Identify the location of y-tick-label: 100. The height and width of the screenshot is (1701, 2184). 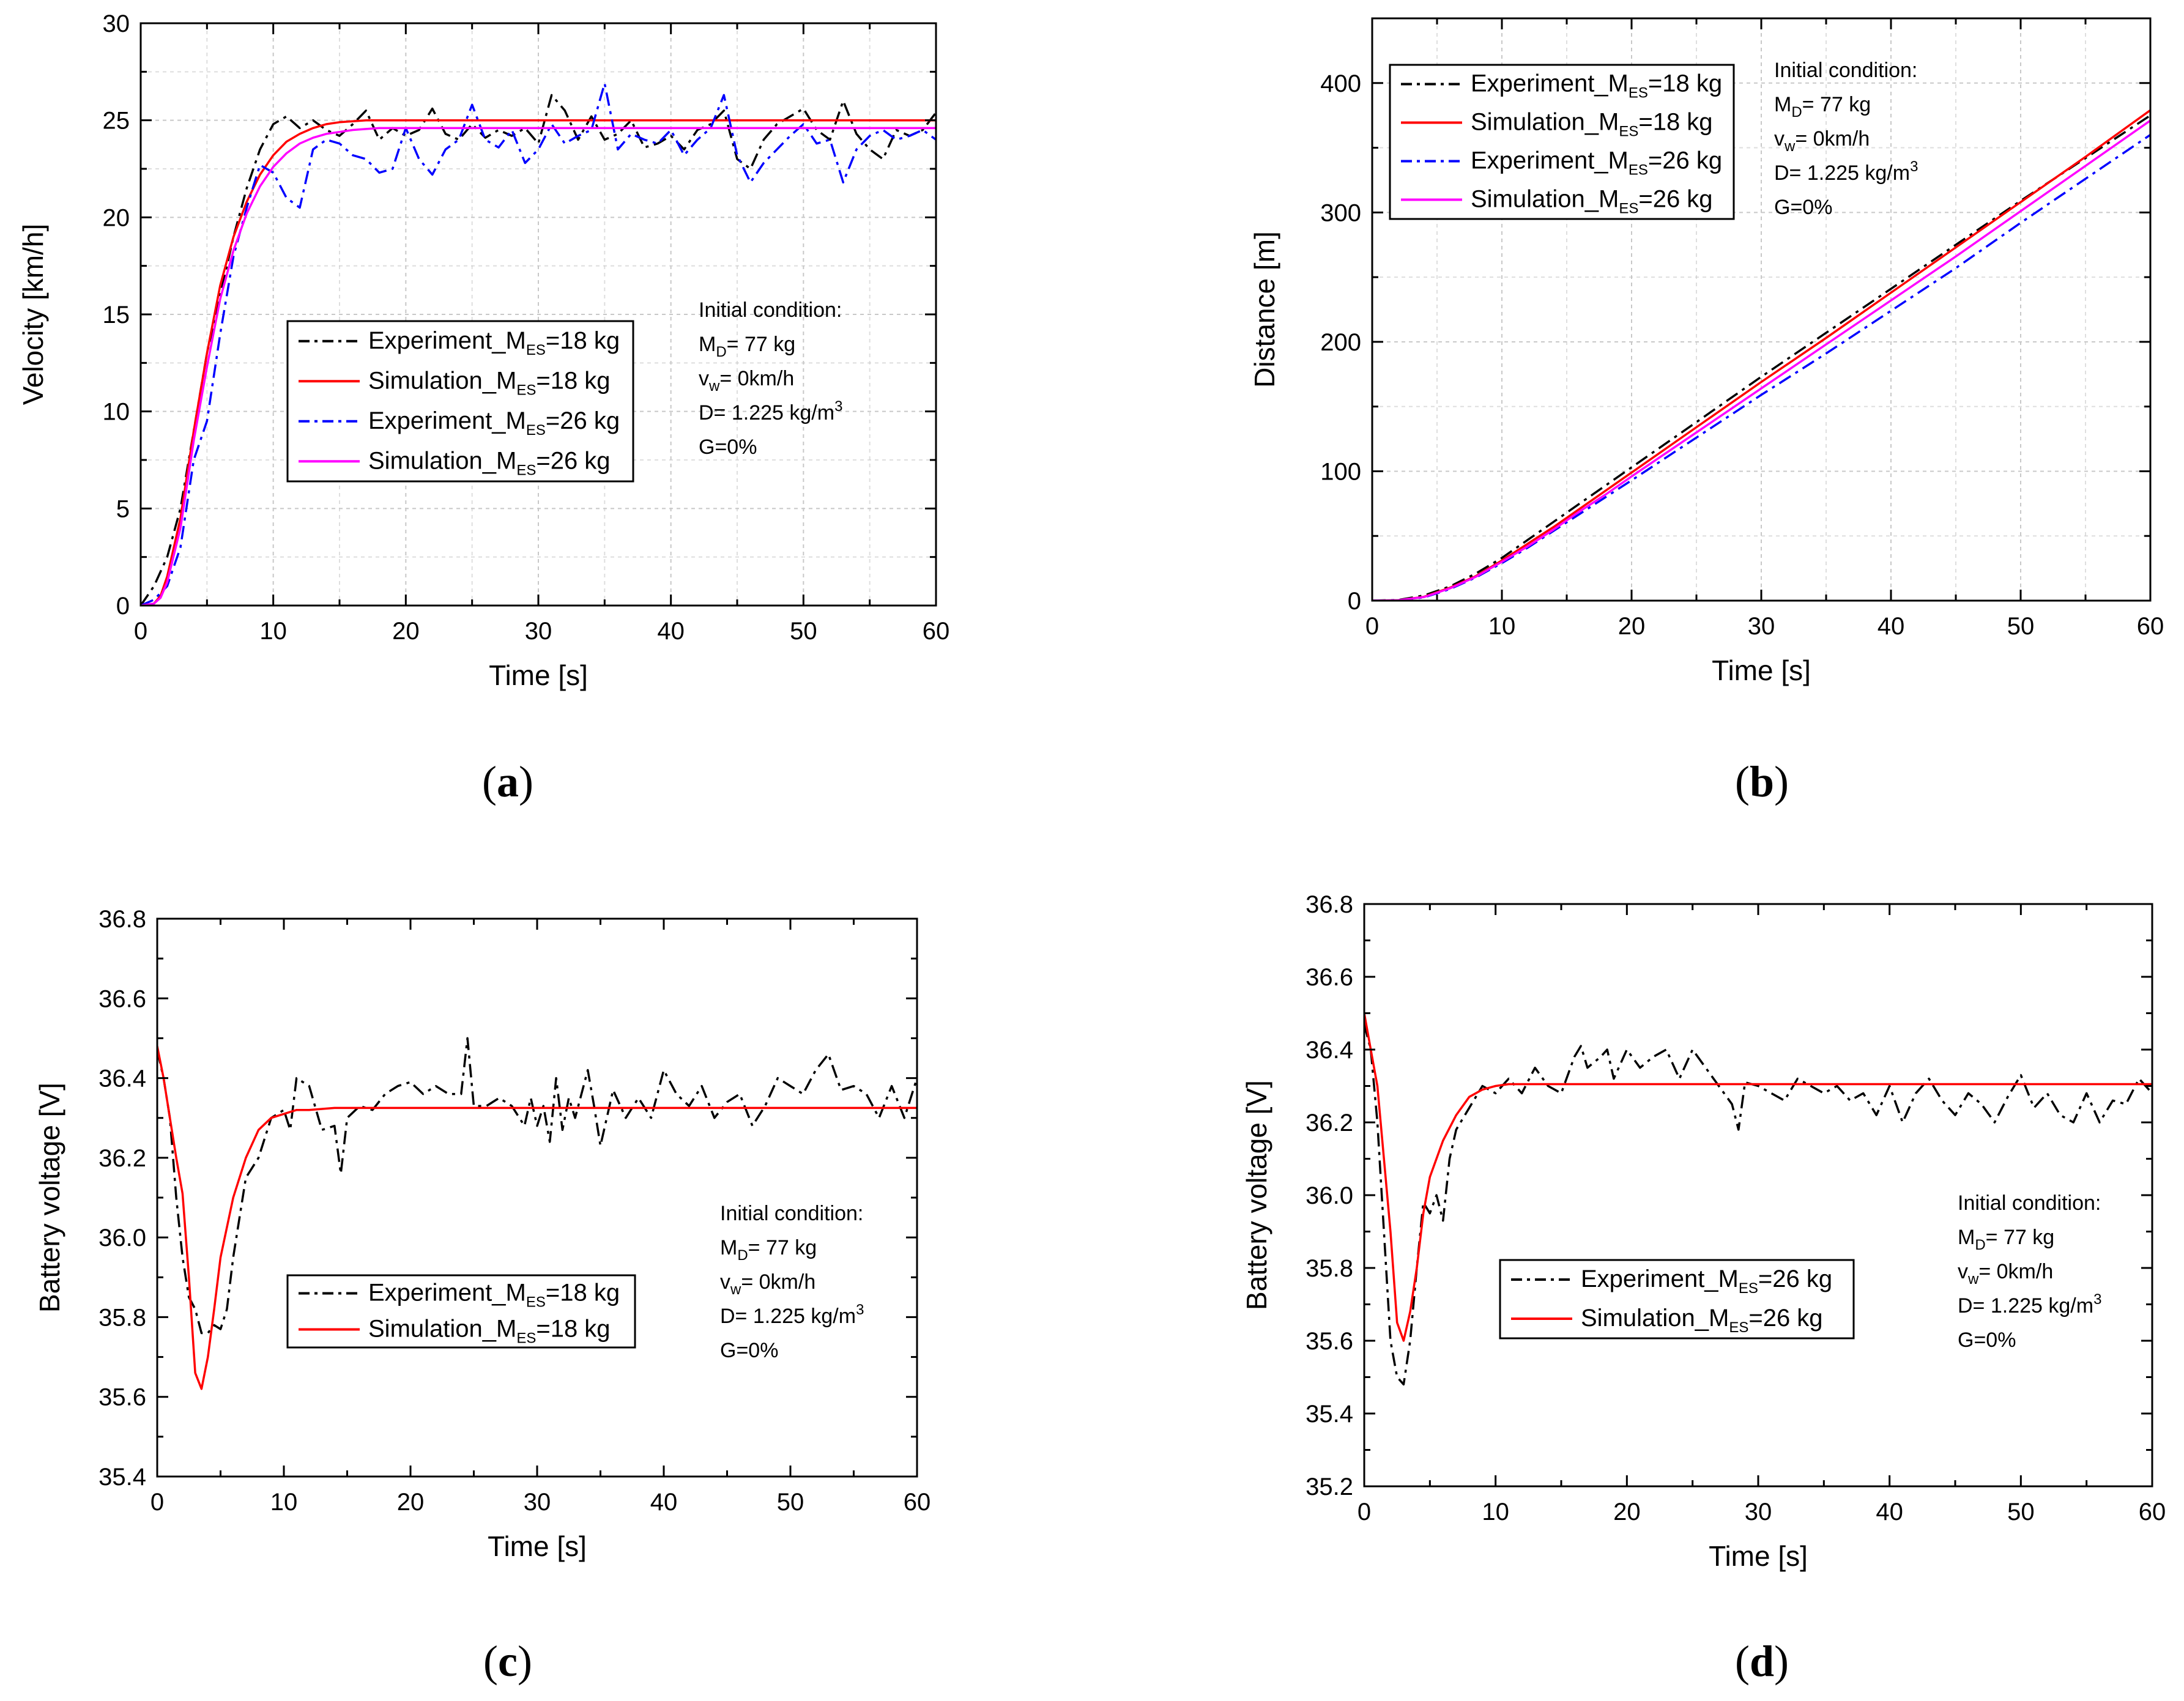
(1340, 471).